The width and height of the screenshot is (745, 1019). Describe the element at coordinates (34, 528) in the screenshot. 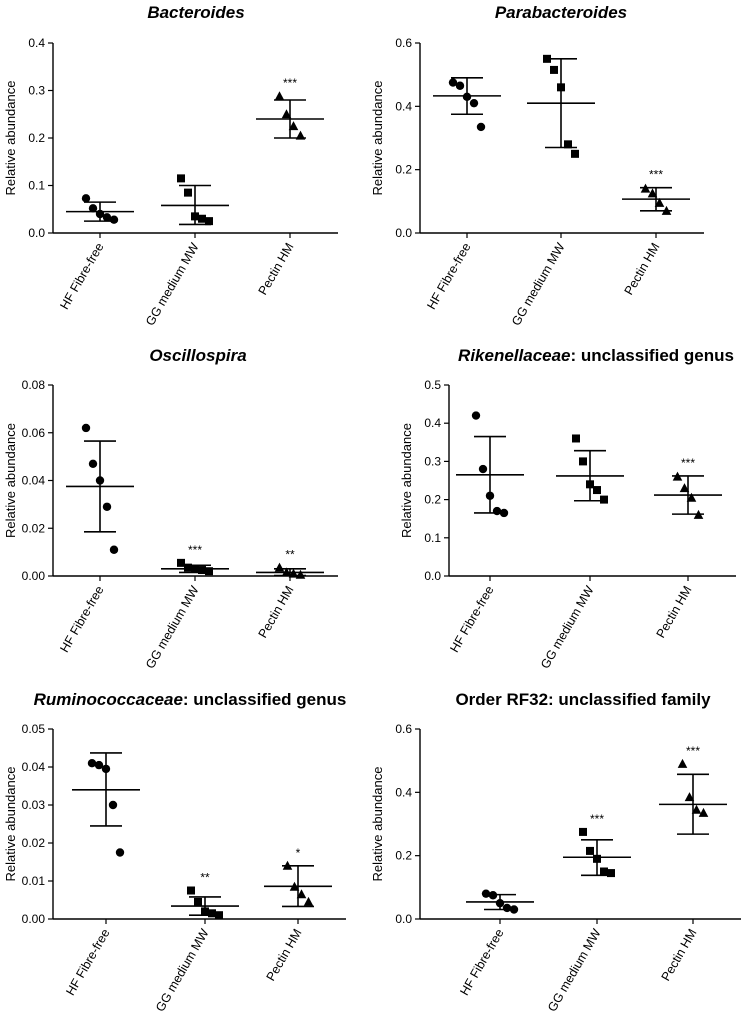

I see `y-tick-label: 0.02` at that location.